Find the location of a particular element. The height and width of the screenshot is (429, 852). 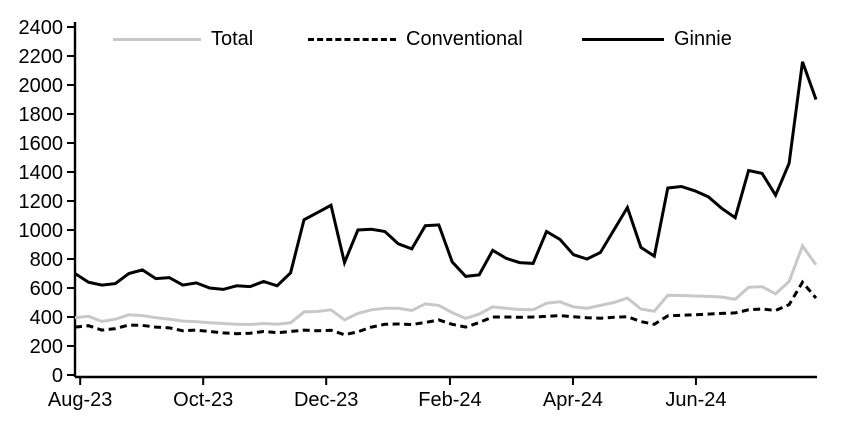

conventional-line-sample is located at coordinates (352, 39).